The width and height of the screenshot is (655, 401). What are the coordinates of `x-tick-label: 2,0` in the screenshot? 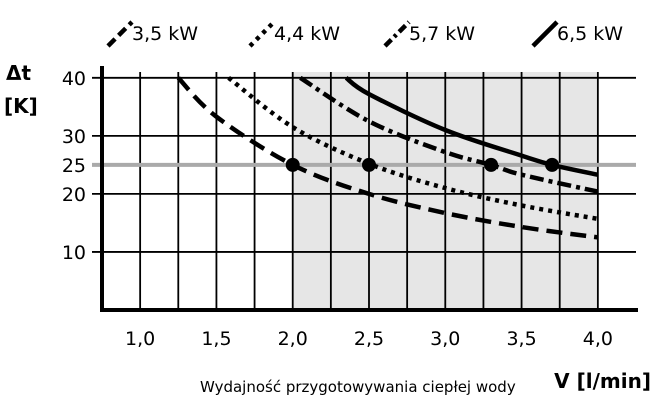 It's located at (293, 339).